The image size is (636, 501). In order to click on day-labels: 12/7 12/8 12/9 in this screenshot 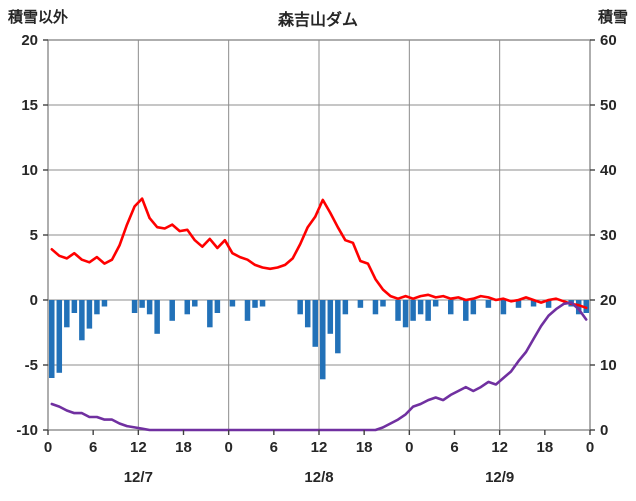, I will do `click(319, 477)`.